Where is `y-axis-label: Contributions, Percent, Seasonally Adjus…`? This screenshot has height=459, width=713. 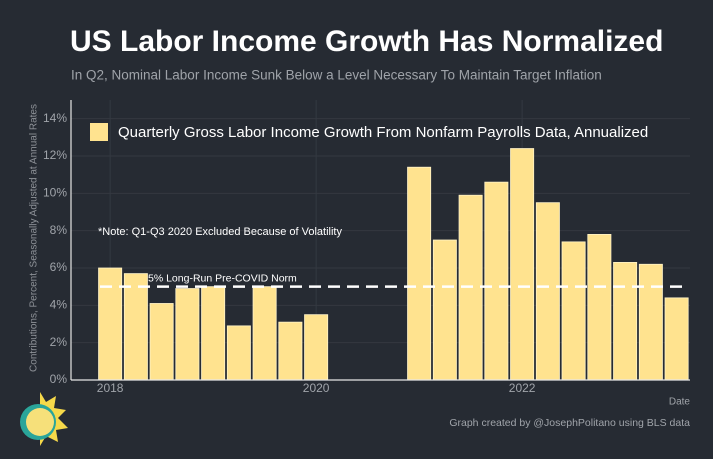 y-axis-label: Contributions, Percent, Seasonally Adjus… is located at coordinates (34, 238).